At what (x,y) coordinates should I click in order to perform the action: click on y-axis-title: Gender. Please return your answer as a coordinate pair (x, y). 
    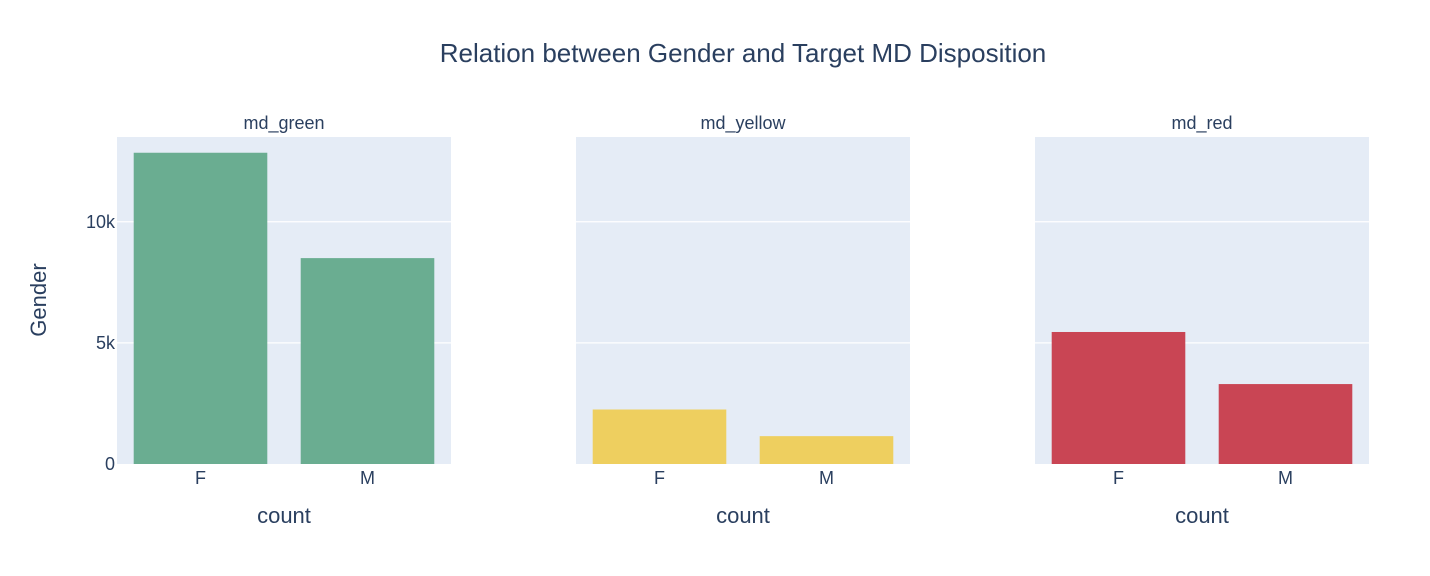
    Looking at the image, I should click on (38, 299).